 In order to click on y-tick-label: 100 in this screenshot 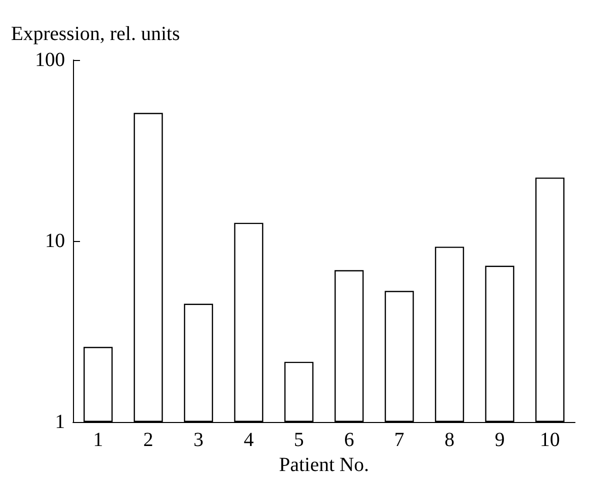, I will do `click(50, 60)`.